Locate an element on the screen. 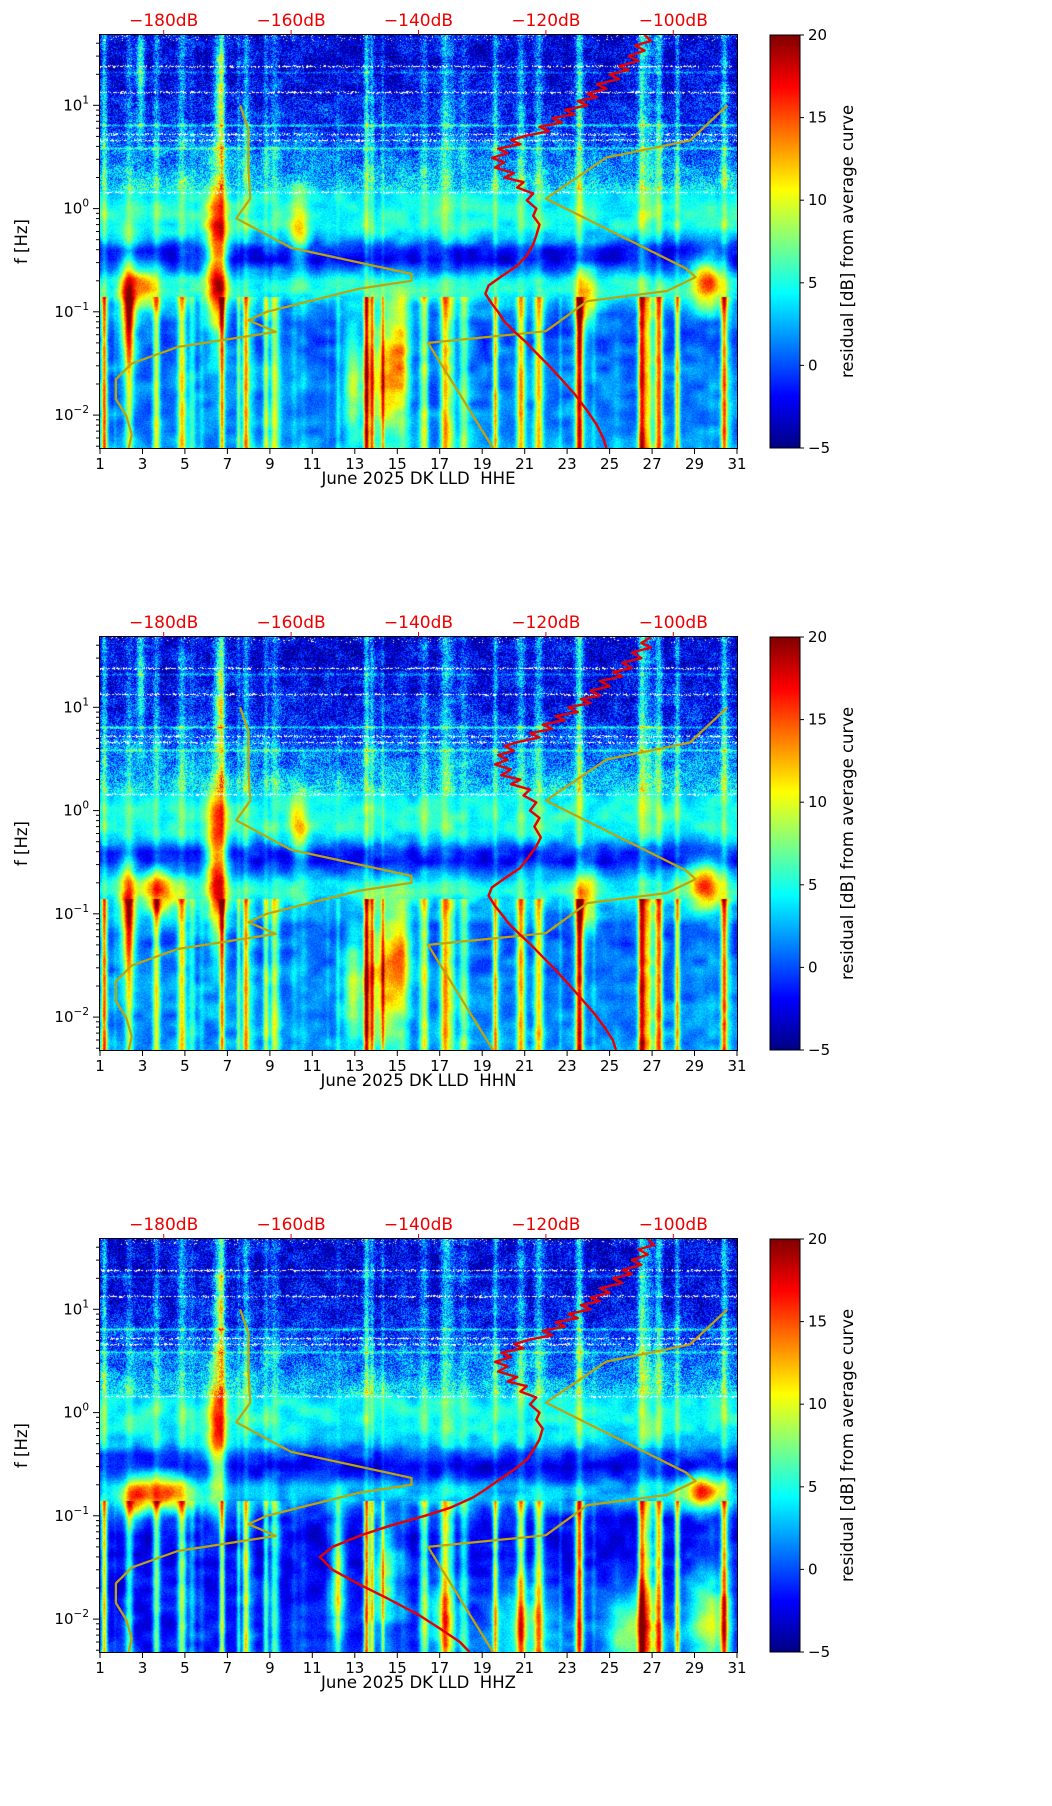 This screenshot has height=1806, width=1052. nlnm-model-curve is located at coordinates (263, 276).